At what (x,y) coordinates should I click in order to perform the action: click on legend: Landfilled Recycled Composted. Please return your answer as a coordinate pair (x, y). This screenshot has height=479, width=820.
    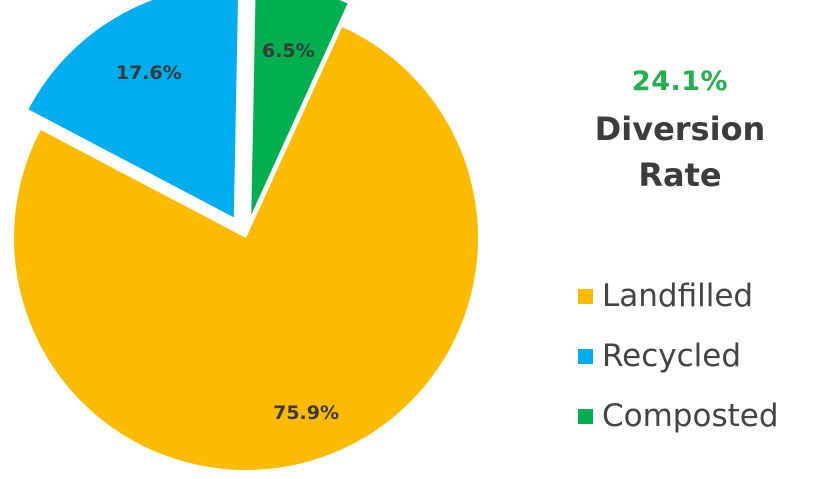
    Looking at the image, I should click on (678, 356).